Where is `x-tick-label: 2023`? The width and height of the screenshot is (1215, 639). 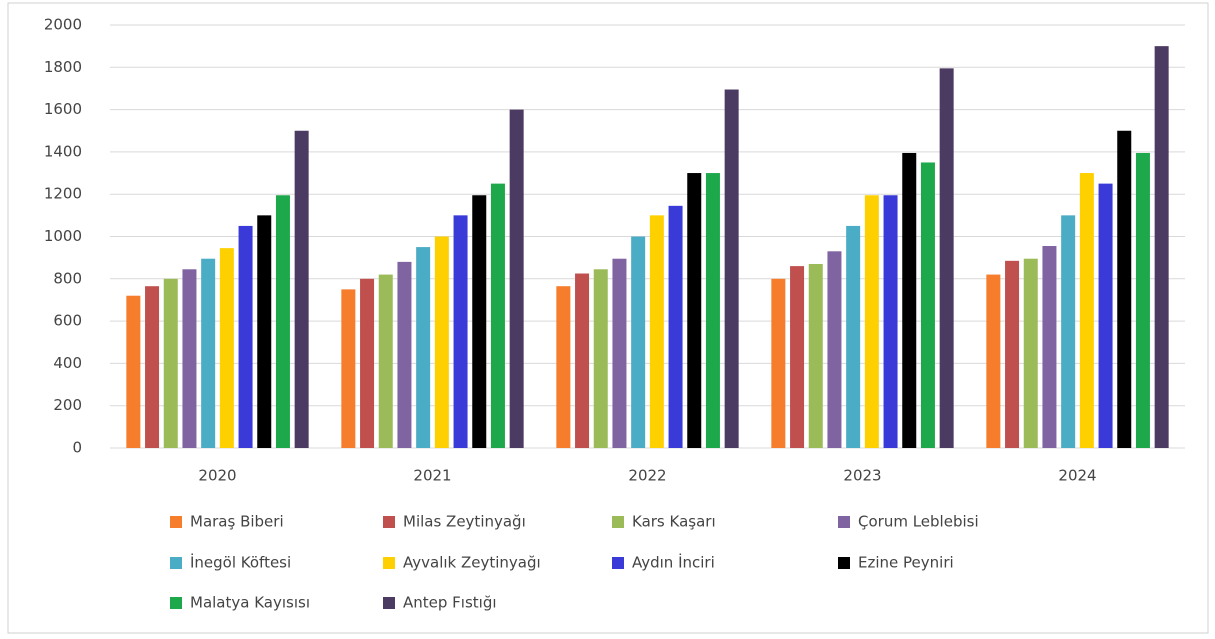
x-tick-label: 2023 is located at coordinates (862, 476).